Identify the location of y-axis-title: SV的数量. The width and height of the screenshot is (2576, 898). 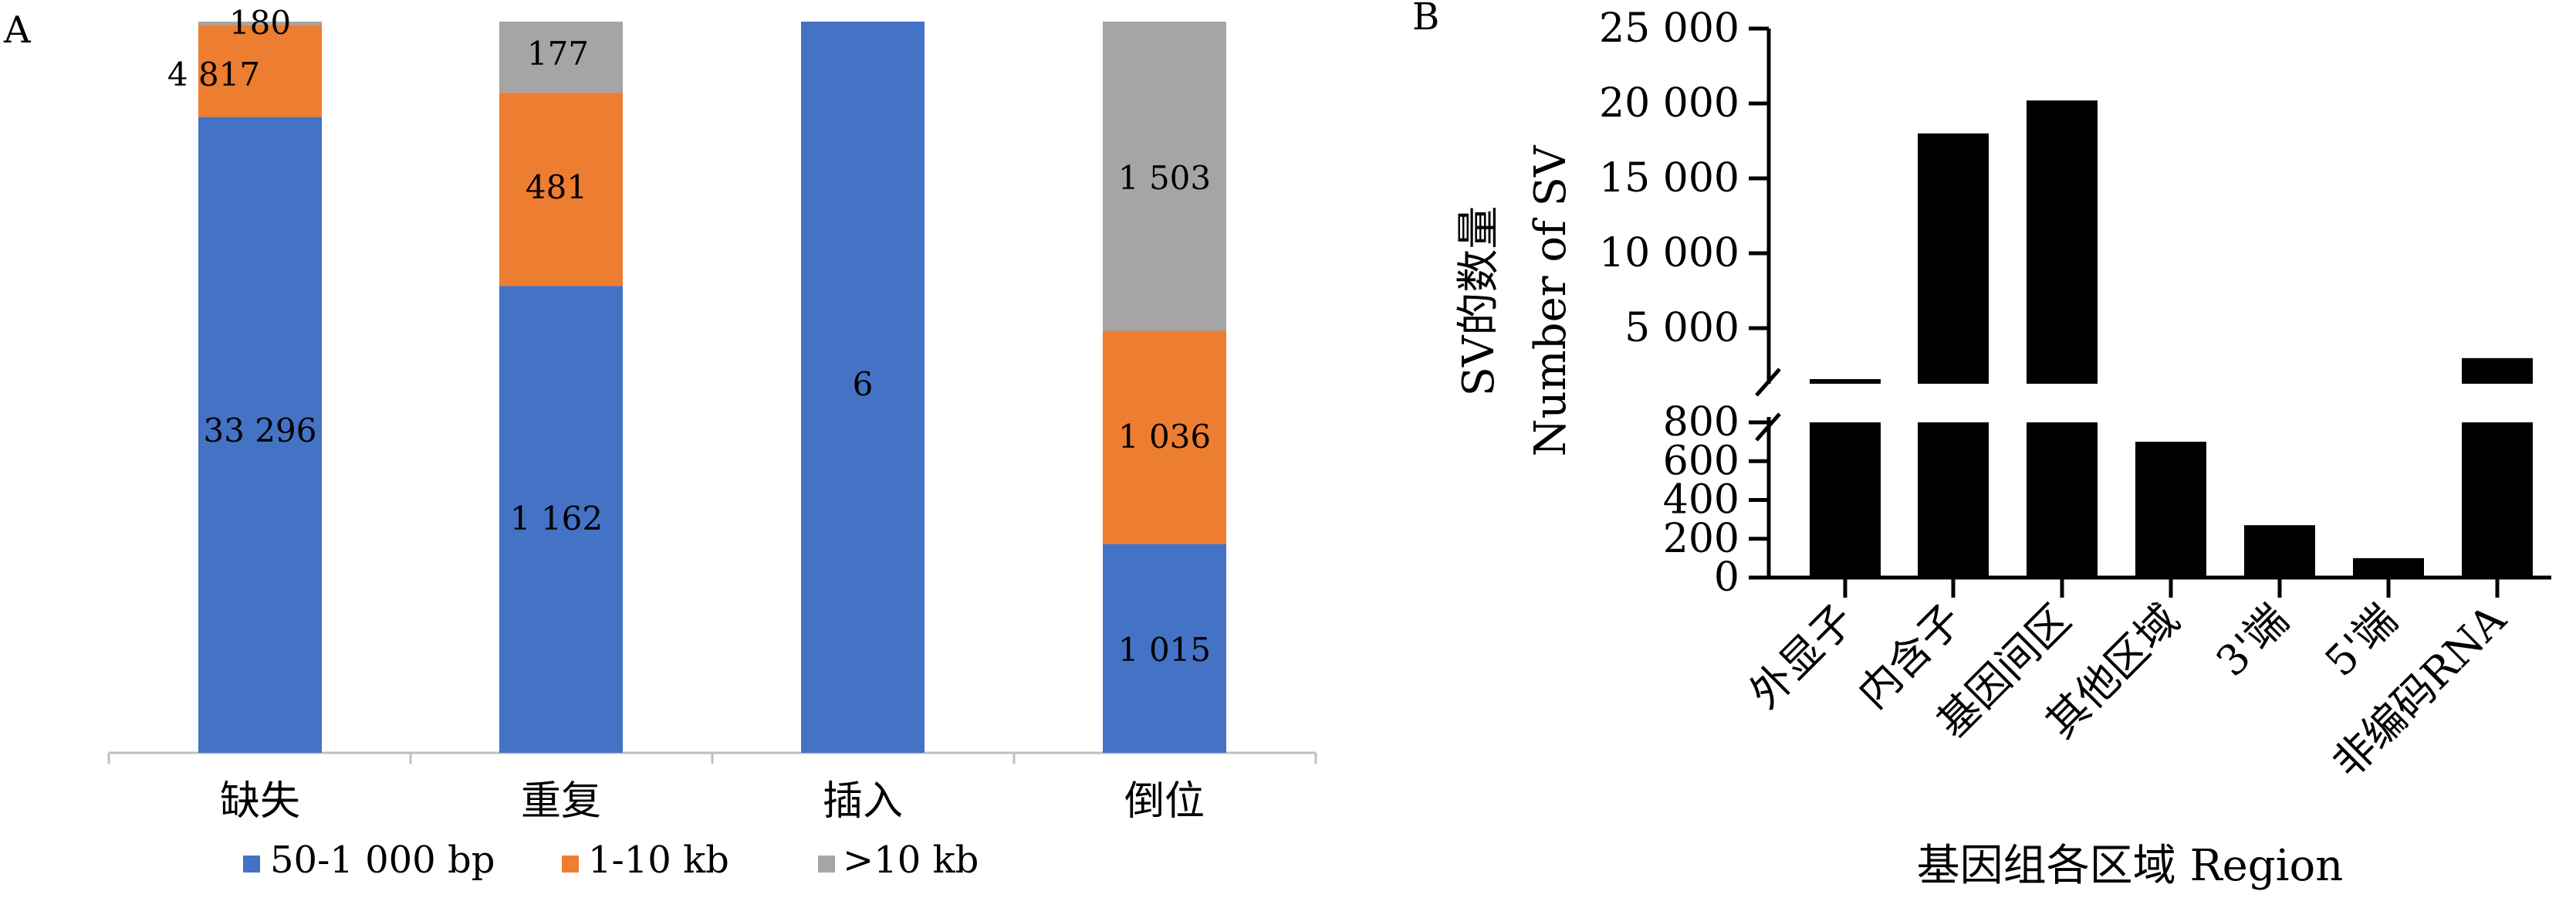
(1479, 301).